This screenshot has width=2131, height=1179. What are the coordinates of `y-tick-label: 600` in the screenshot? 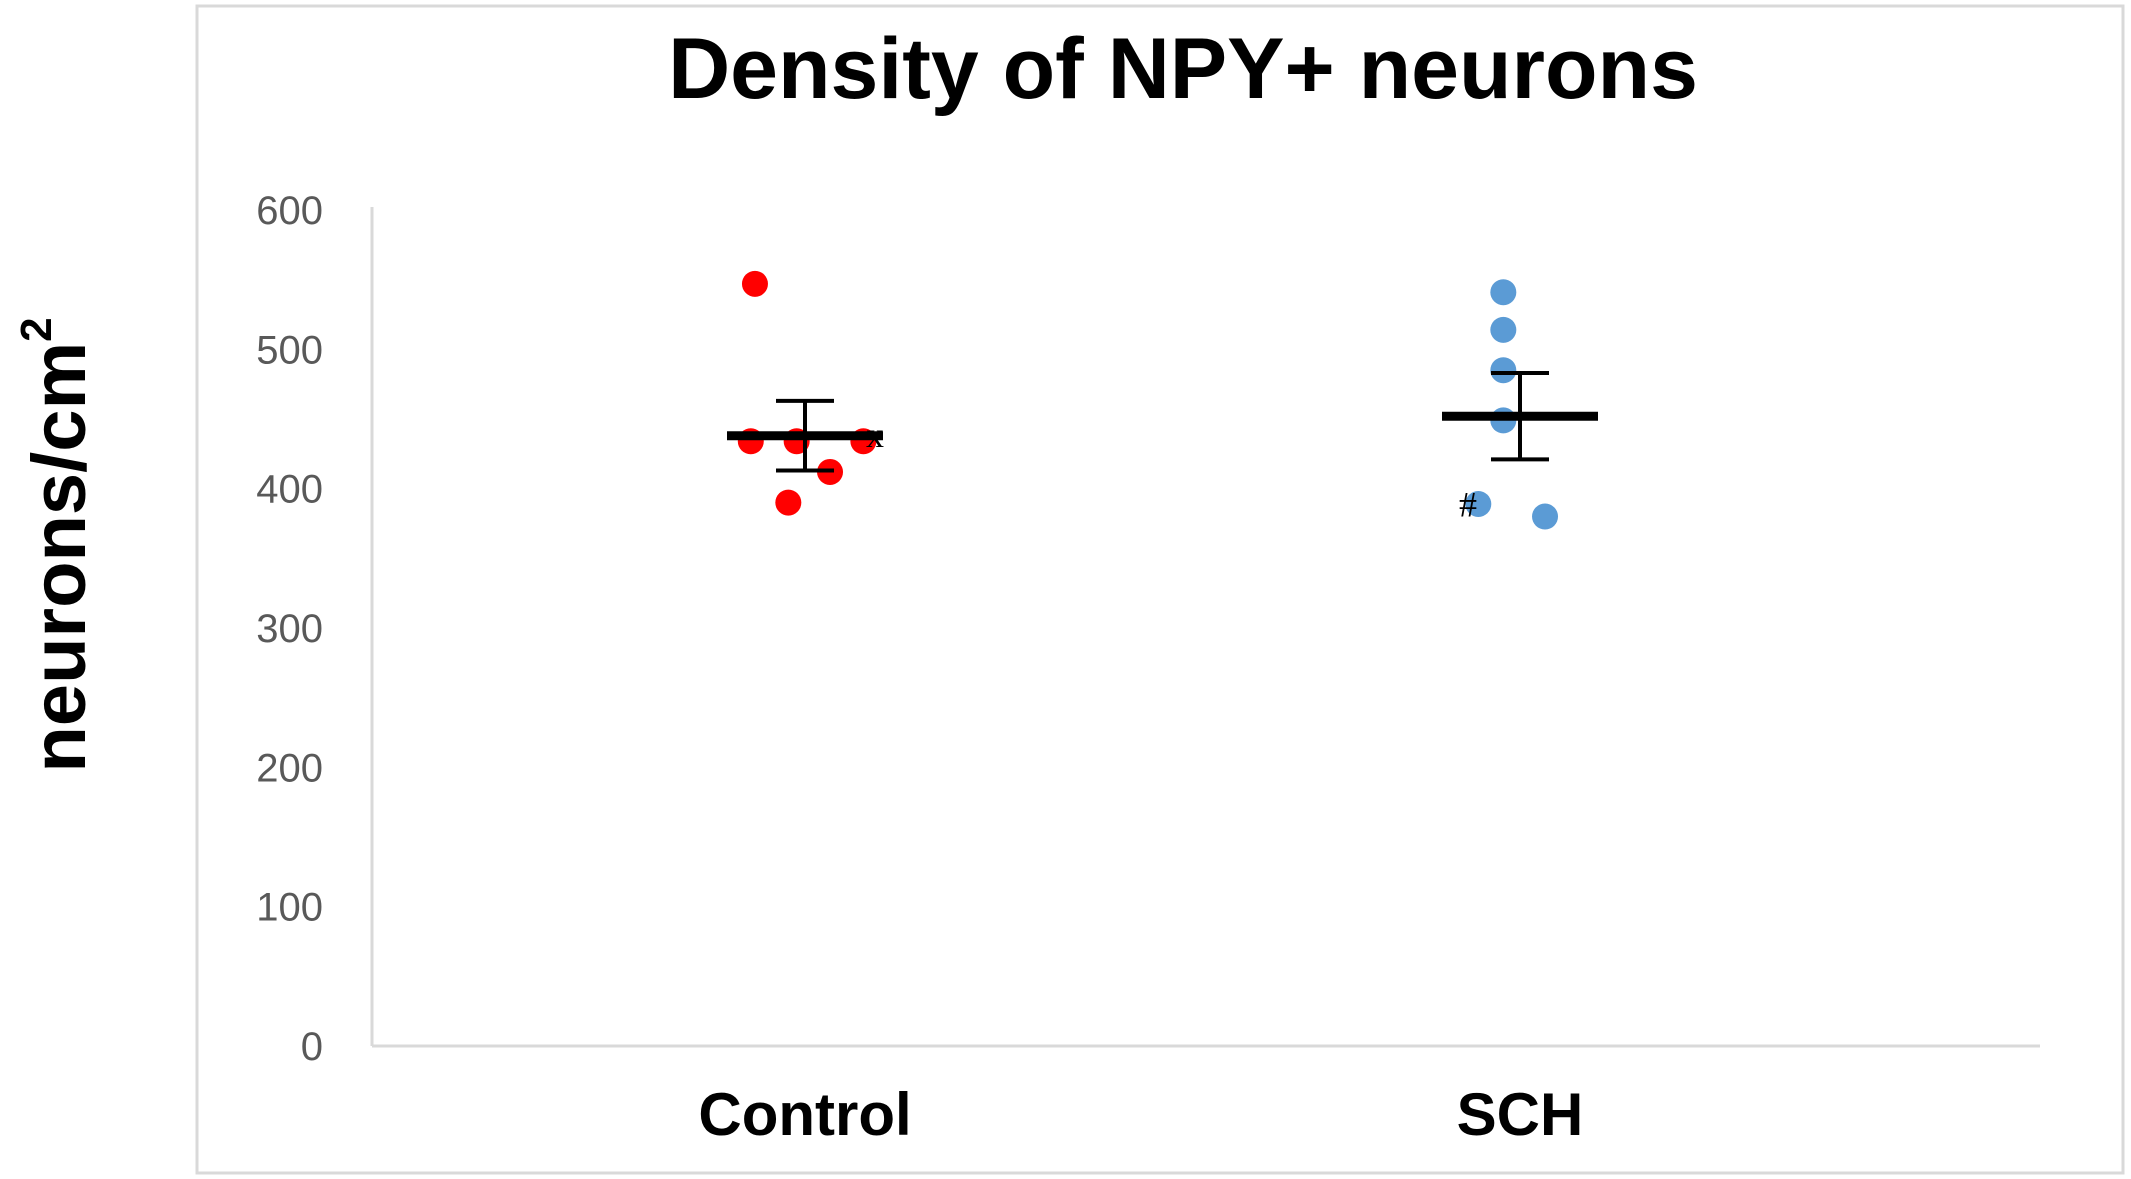 It's located at (289, 211).